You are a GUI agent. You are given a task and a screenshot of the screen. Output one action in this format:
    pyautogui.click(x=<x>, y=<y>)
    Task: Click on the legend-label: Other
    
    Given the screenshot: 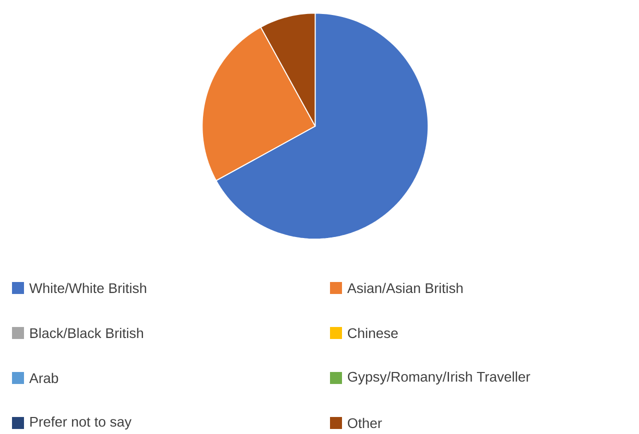 What is the action you would take?
    pyautogui.click(x=365, y=423)
    